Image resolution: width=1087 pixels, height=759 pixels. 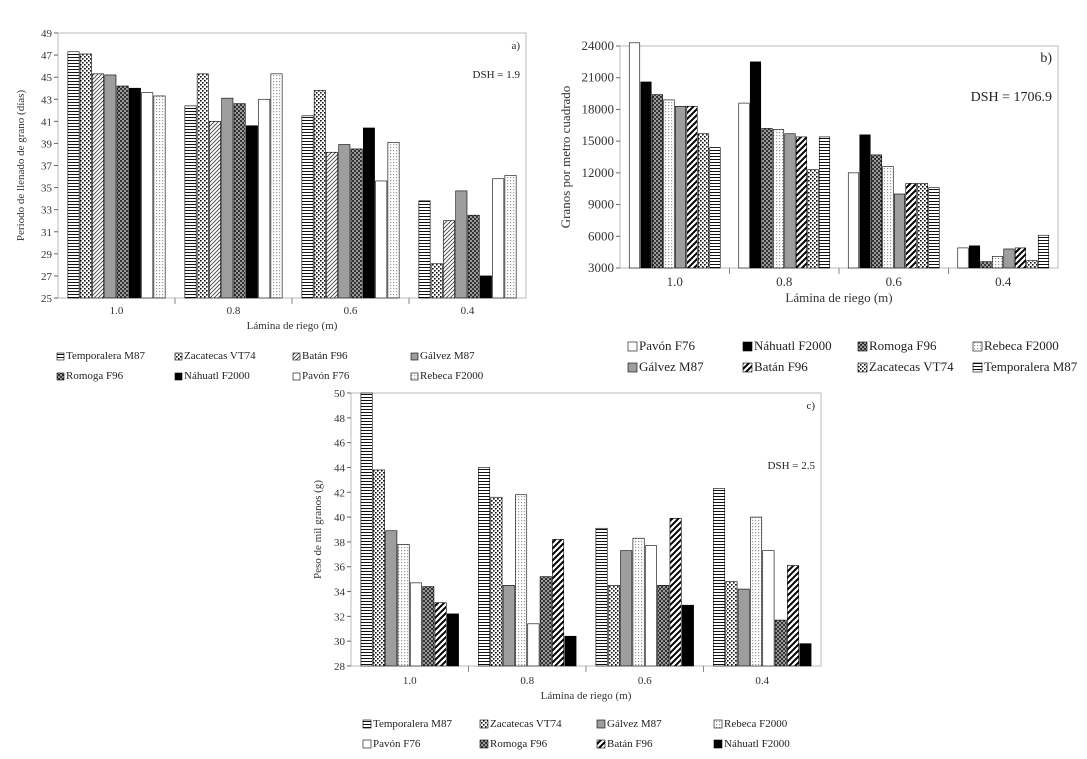 I want to click on legend-swatch-romoga-f96, so click(x=60, y=376).